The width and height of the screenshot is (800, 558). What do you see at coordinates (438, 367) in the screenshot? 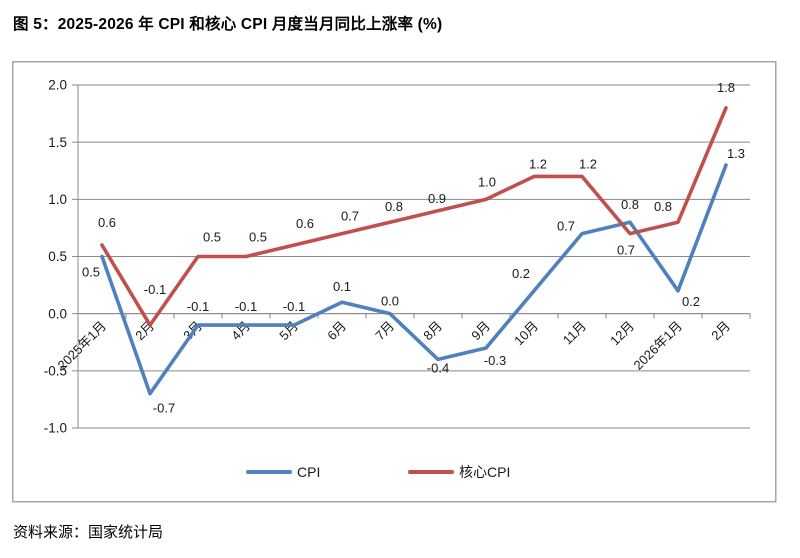
I see `data-label: -0.4` at bounding box center [438, 367].